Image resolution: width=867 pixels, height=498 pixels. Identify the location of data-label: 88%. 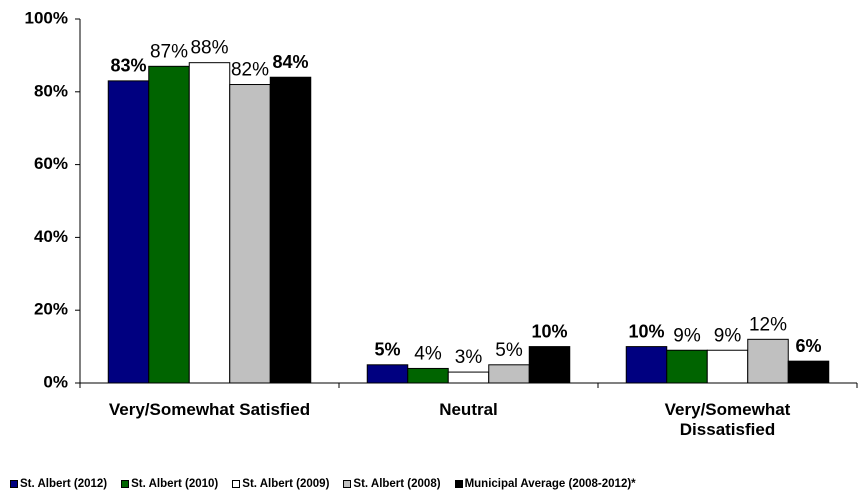
(209, 48).